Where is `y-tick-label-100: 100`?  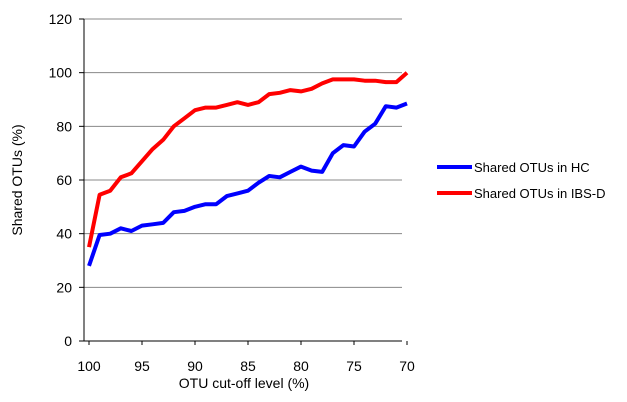 y-tick-label-100: 100 is located at coordinates (61, 73).